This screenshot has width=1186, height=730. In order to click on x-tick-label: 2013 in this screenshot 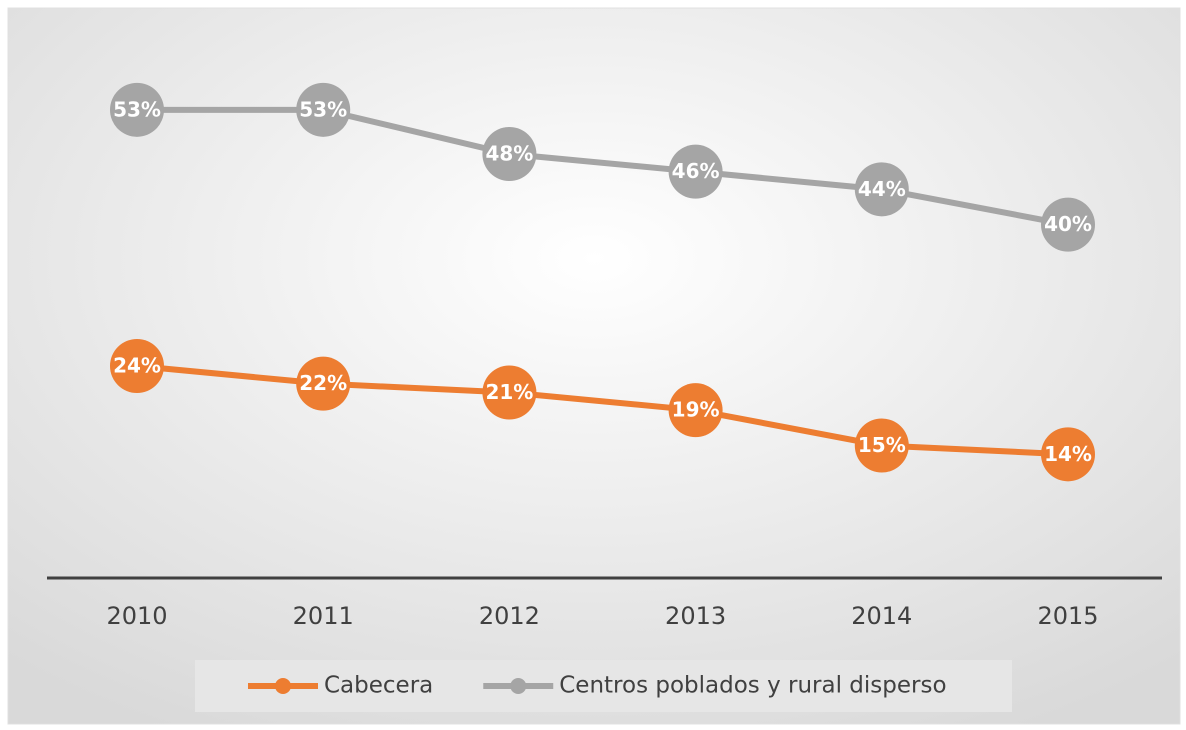, I will do `click(695, 616)`.